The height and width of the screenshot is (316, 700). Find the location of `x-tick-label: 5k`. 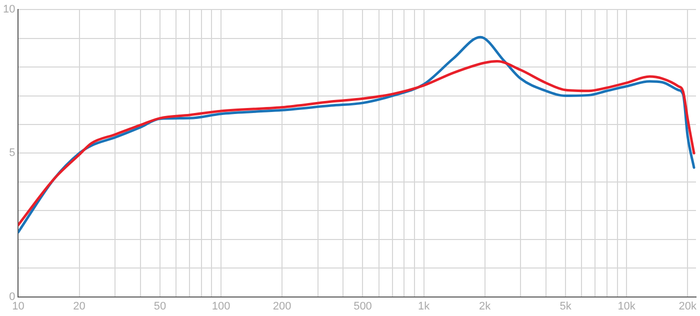

x-tick-label: 5k is located at coordinates (566, 306).